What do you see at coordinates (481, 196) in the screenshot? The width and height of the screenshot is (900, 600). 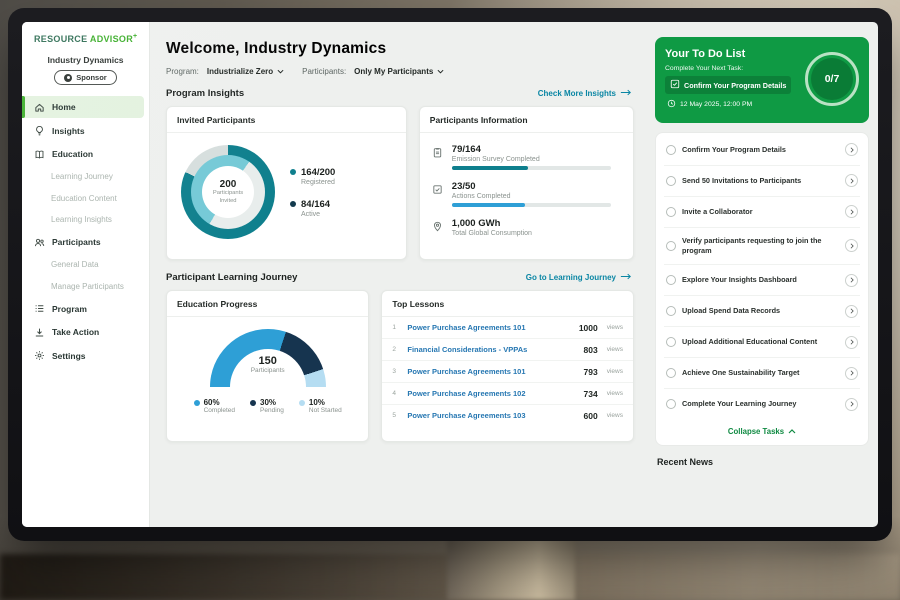 I see `stat-label: Actions Completed` at bounding box center [481, 196].